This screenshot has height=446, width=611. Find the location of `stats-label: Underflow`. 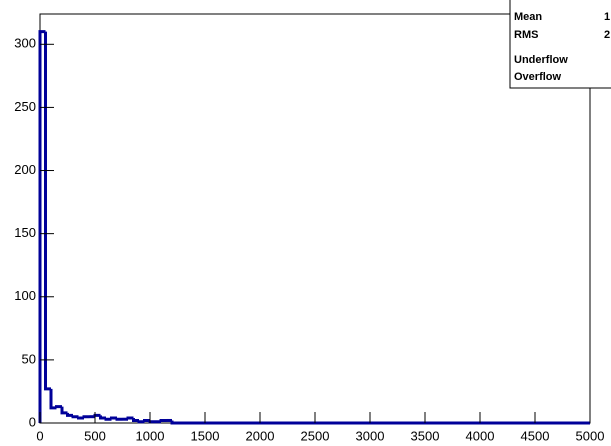

stats-label: Underflow is located at coordinates (541, 60).